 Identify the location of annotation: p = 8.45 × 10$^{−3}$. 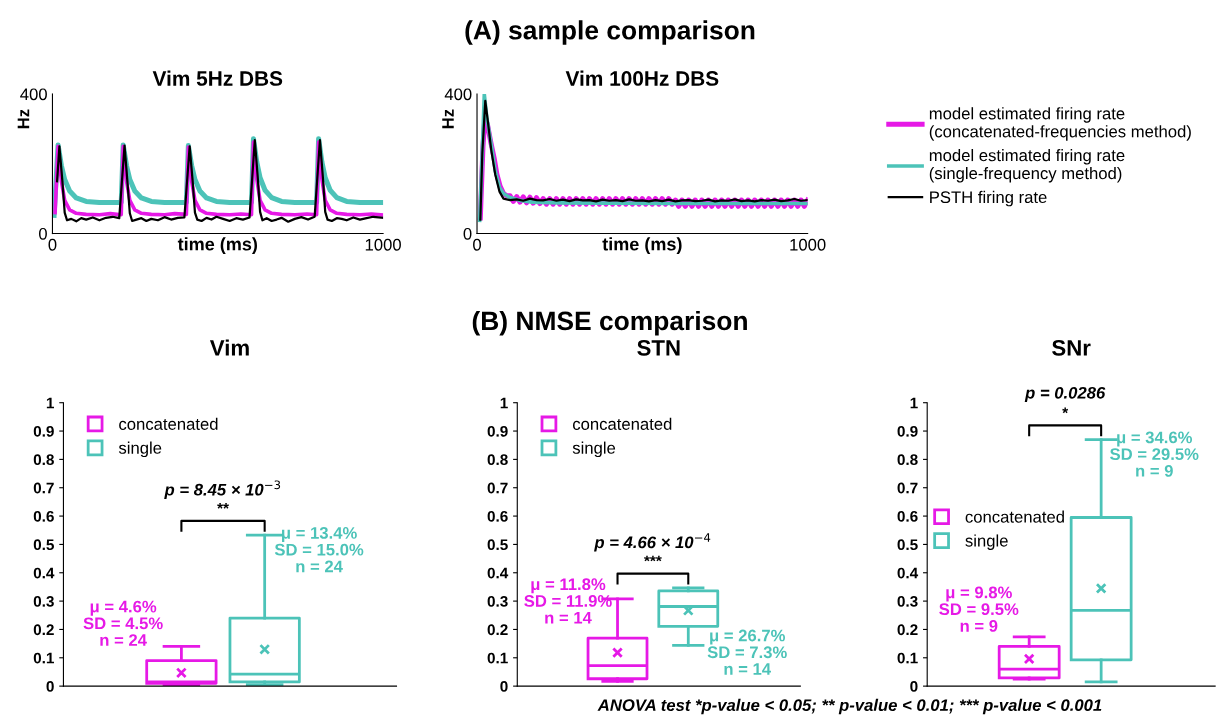
(222, 489).